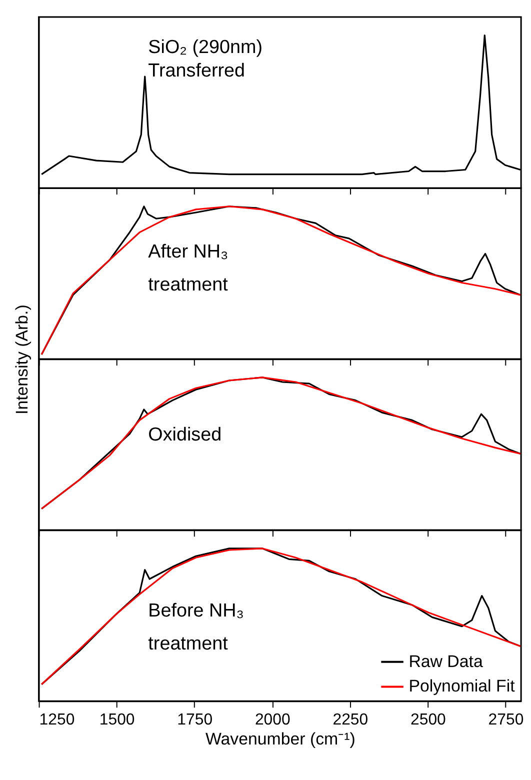  What do you see at coordinates (350, 720) in the screenshot?
I see `x-tick-label: 2250` at bounding box center [350, 720].